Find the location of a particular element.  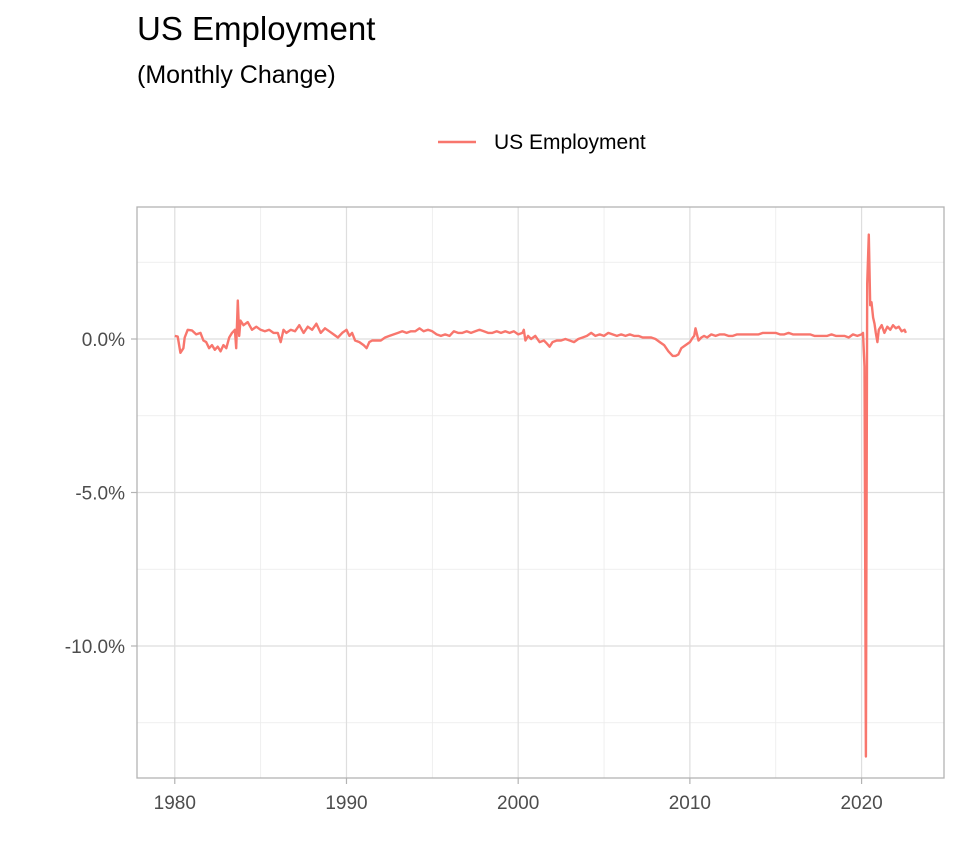

x-tick-label: 2020 is located at coordinates (861, 803).